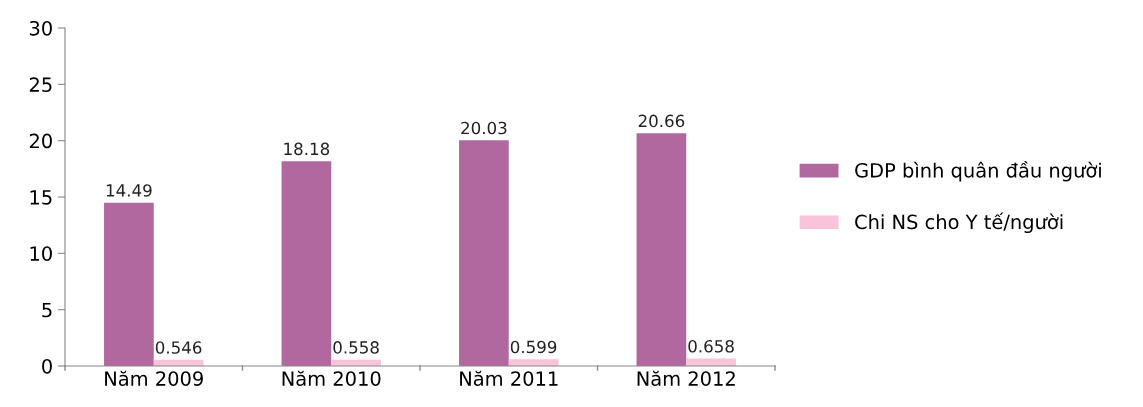 The image size is (1143, 407). What do you see at coordinates (47, 366) in the screenshot?
I see `y-tick-label: 0` at bounding box center [47, 366].